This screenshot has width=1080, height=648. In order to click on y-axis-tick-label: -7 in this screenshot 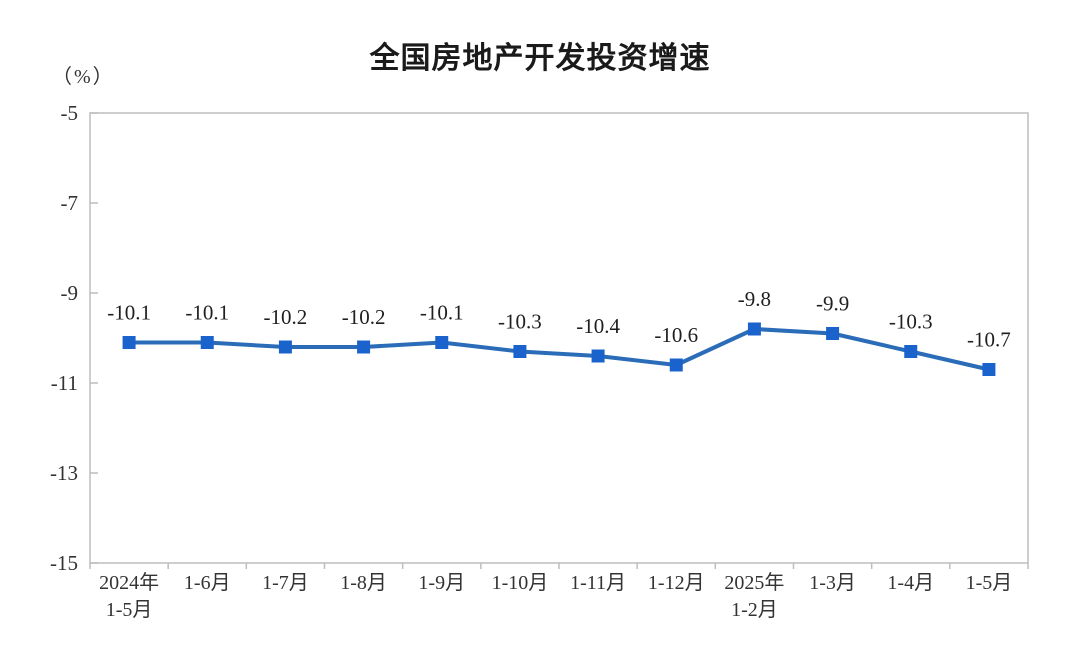, I will do `click(70, 203)`.